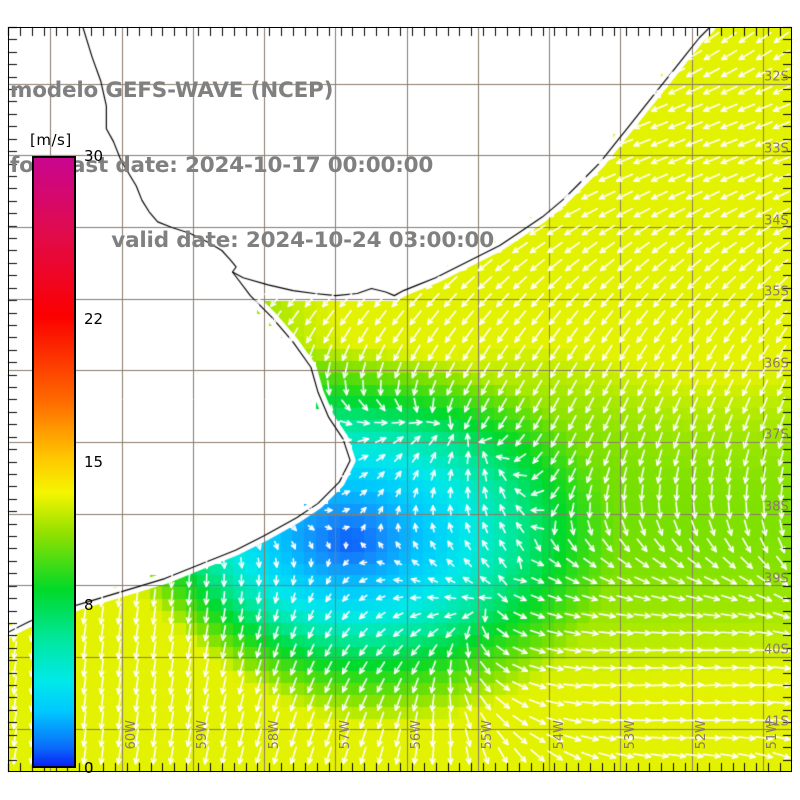 The image size is (800, 800). I want to click on lat-label-33S: 33S, so click(776, 149).